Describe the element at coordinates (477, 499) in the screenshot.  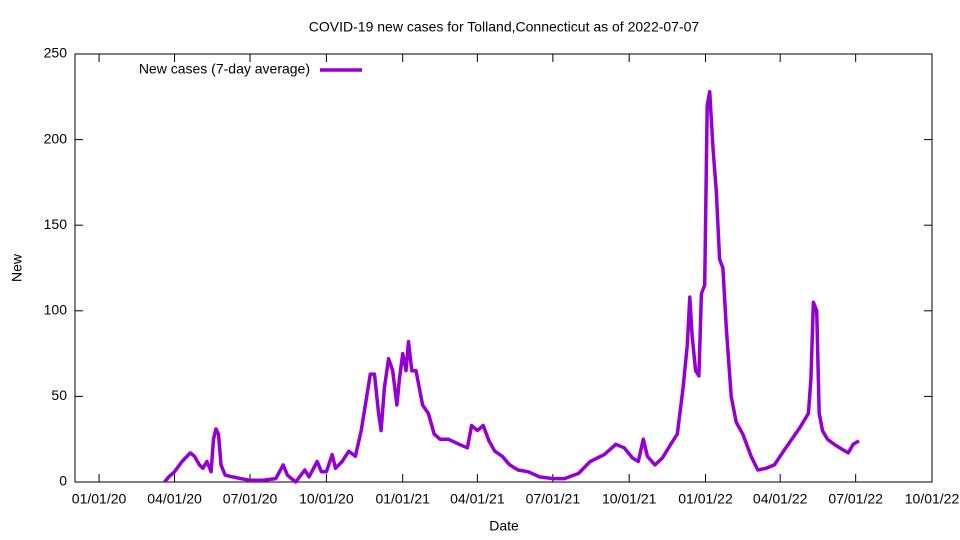
I see `x-tick-label: 04/01/21` at that location.